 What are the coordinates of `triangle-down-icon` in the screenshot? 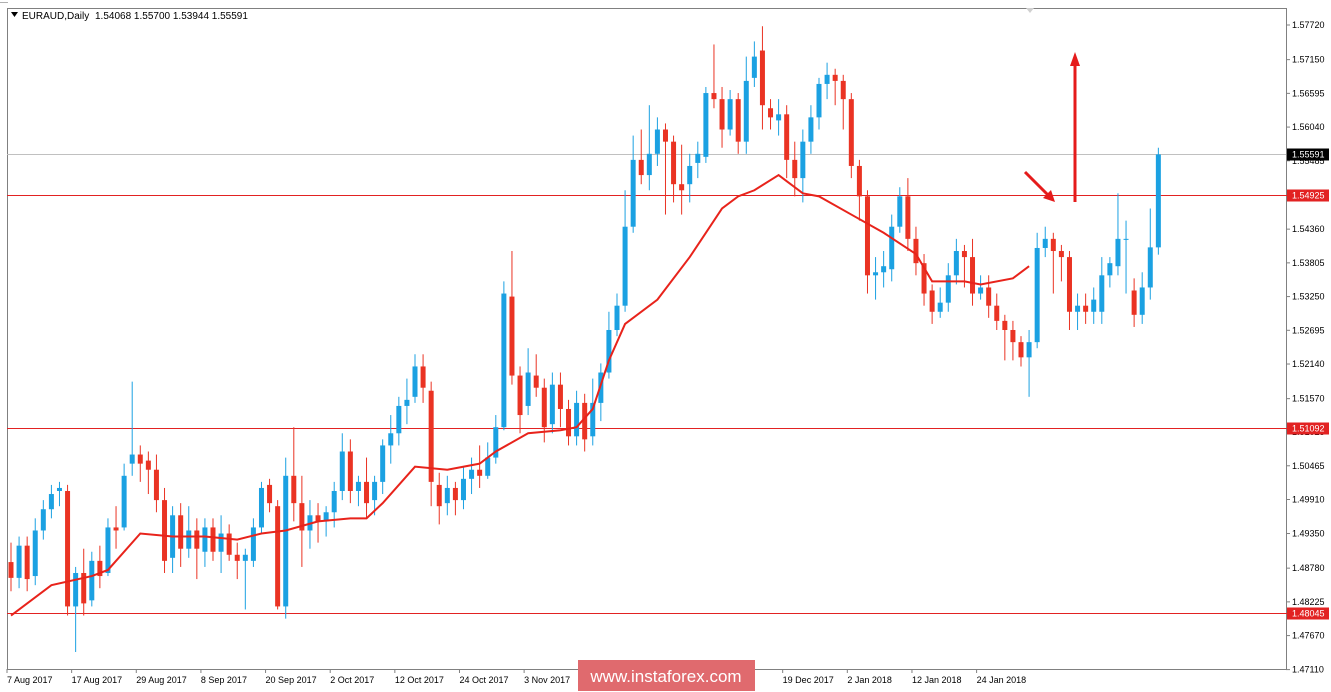 It's located at (14, 14).